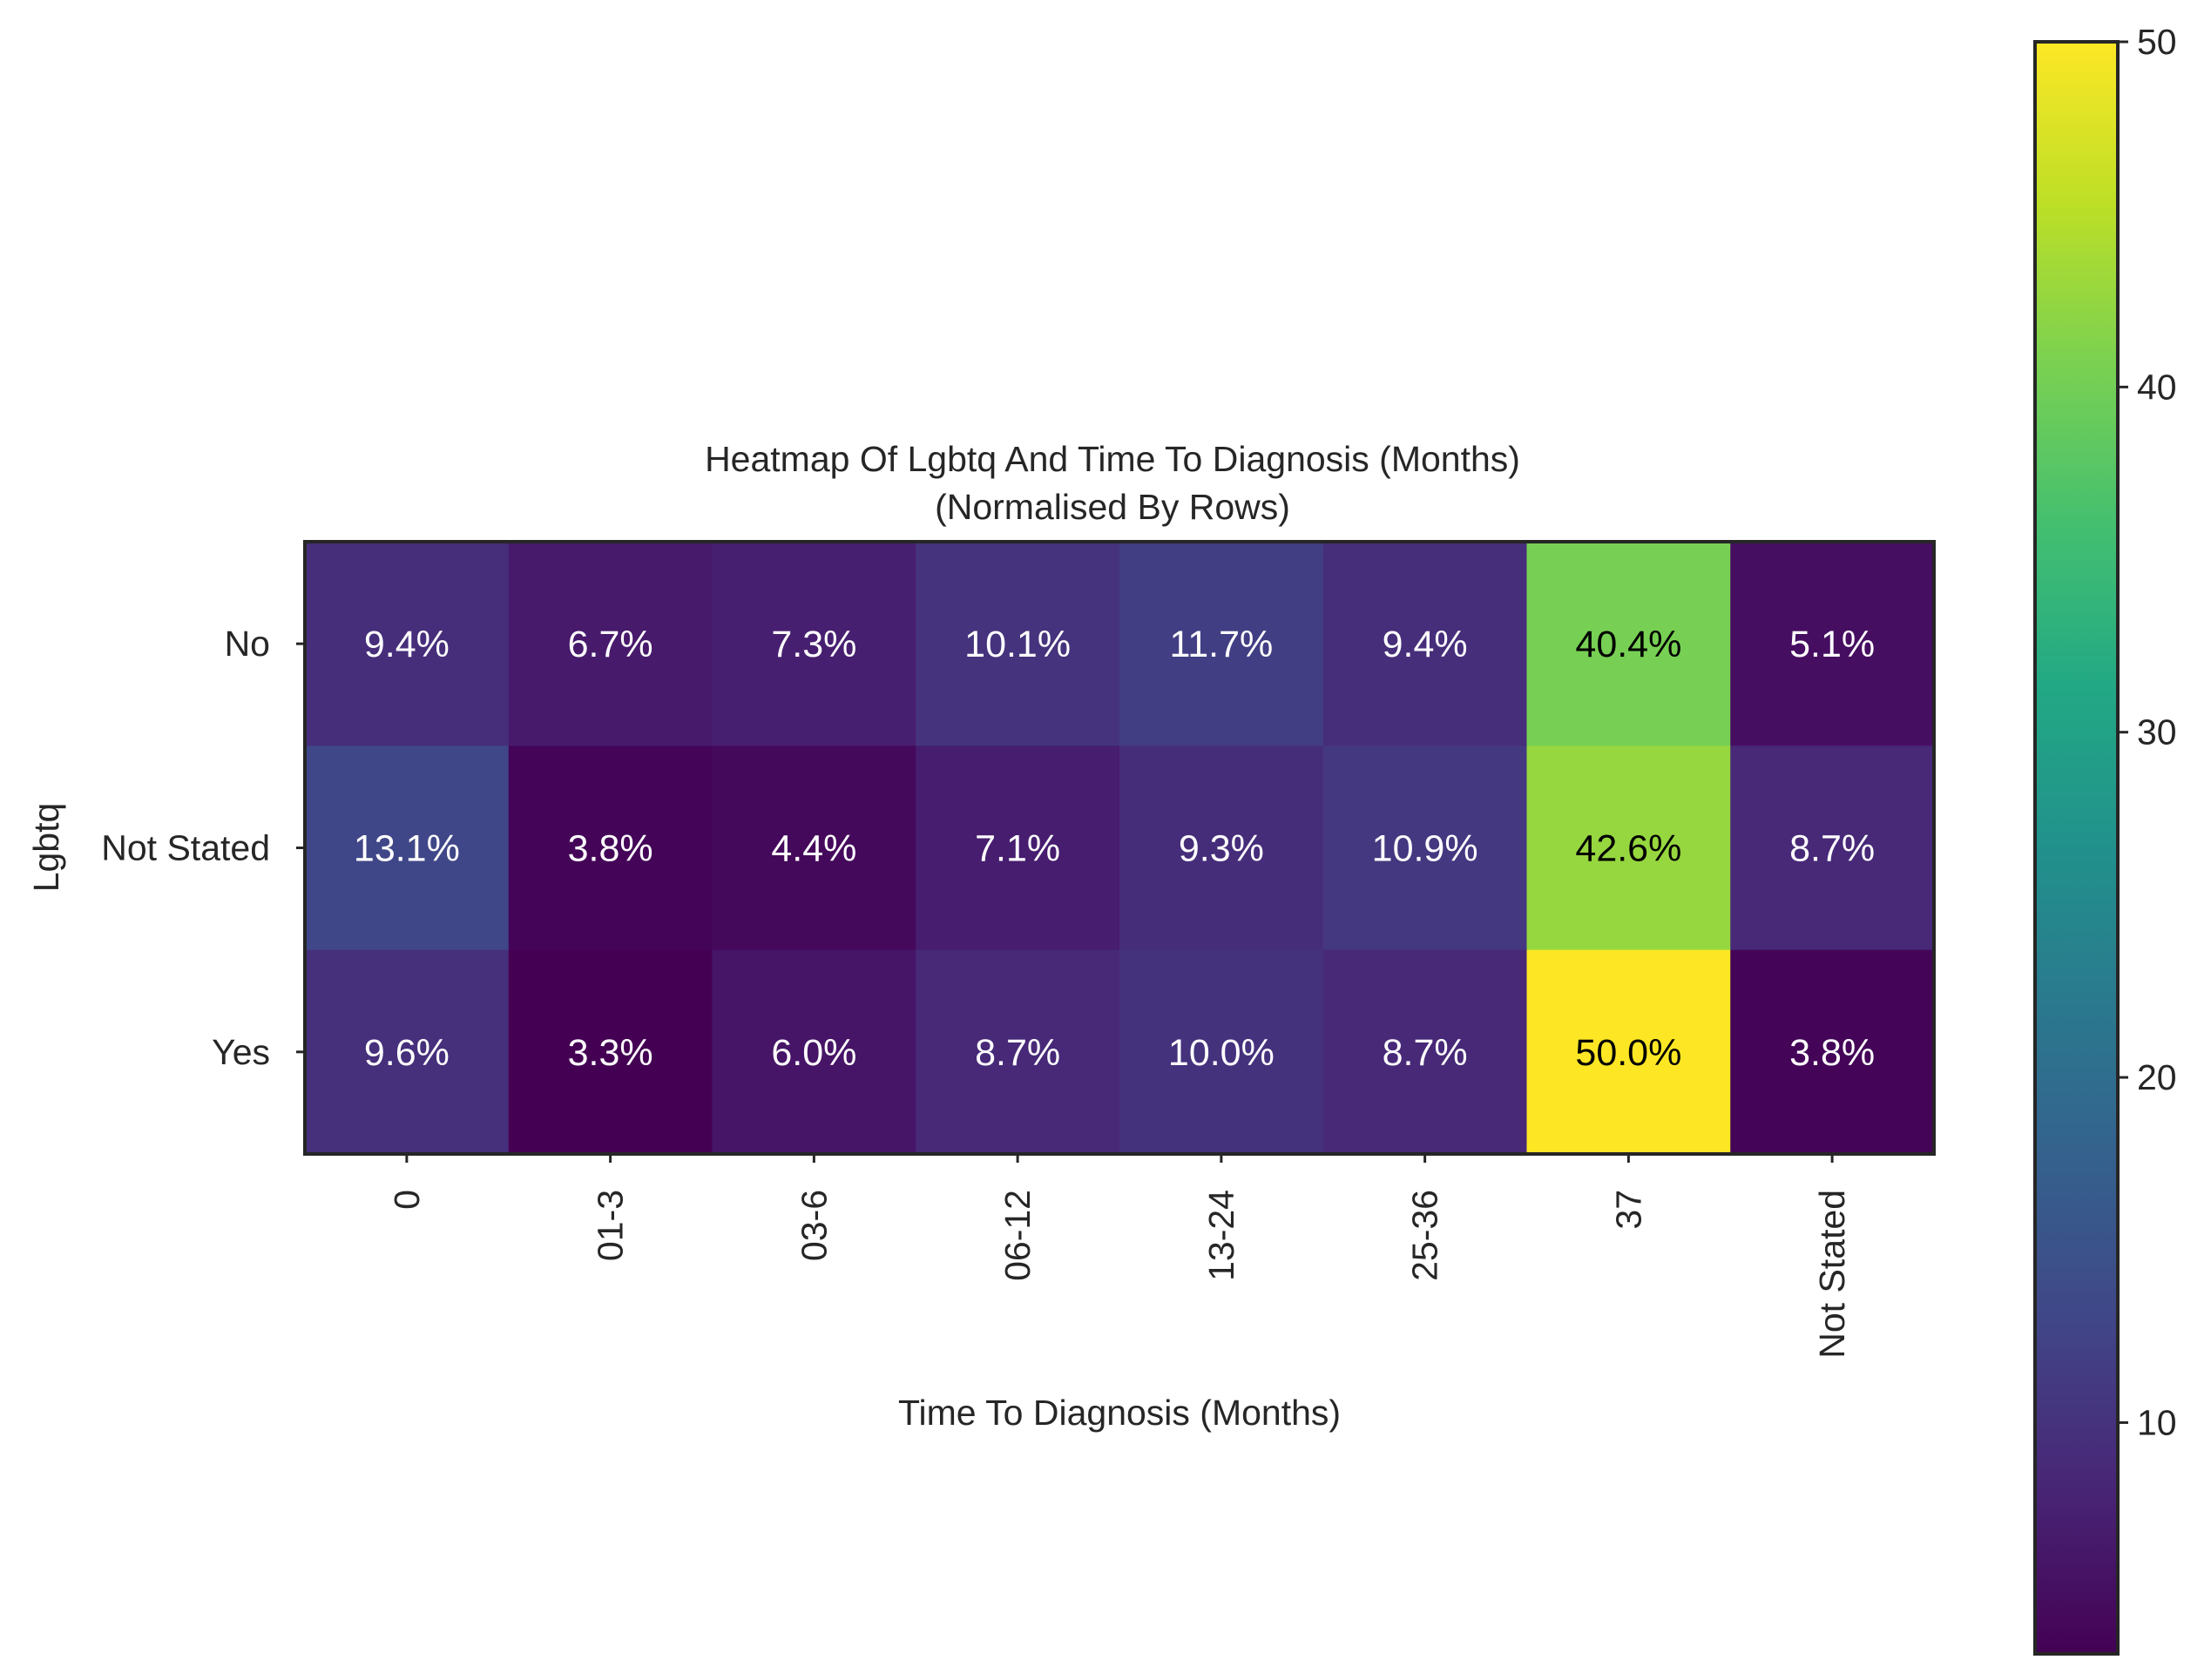 The width and height of the screenshot is (2211, 1680). I want to click on cell-value-label: 7.3%, so click(813, 644).